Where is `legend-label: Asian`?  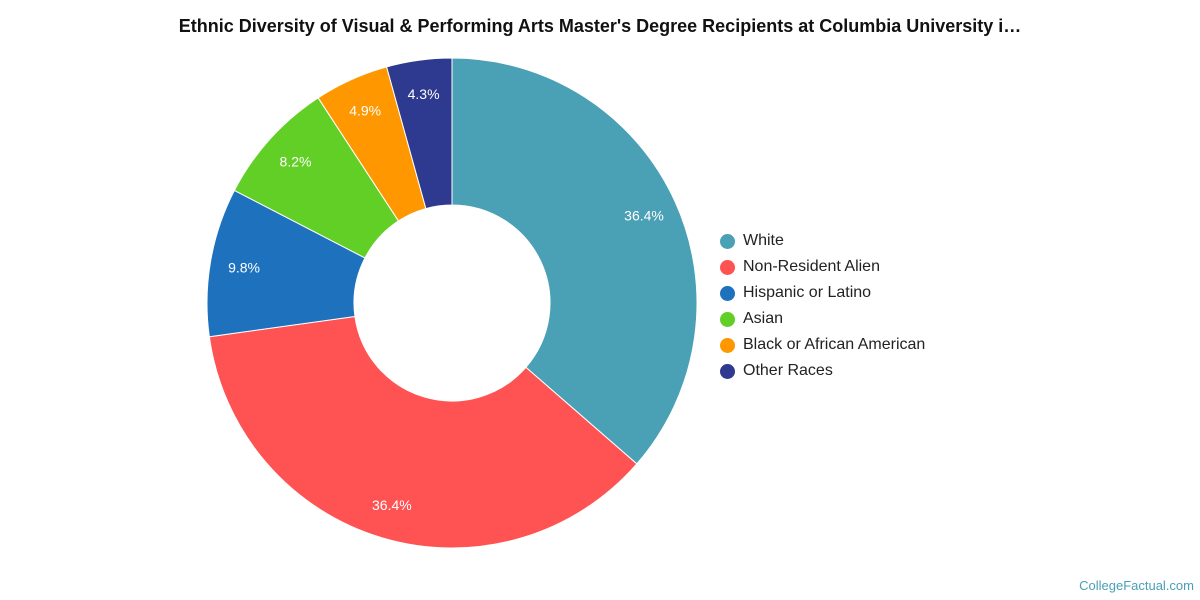 legend-label: Asian is located at coordinates (763, 318).